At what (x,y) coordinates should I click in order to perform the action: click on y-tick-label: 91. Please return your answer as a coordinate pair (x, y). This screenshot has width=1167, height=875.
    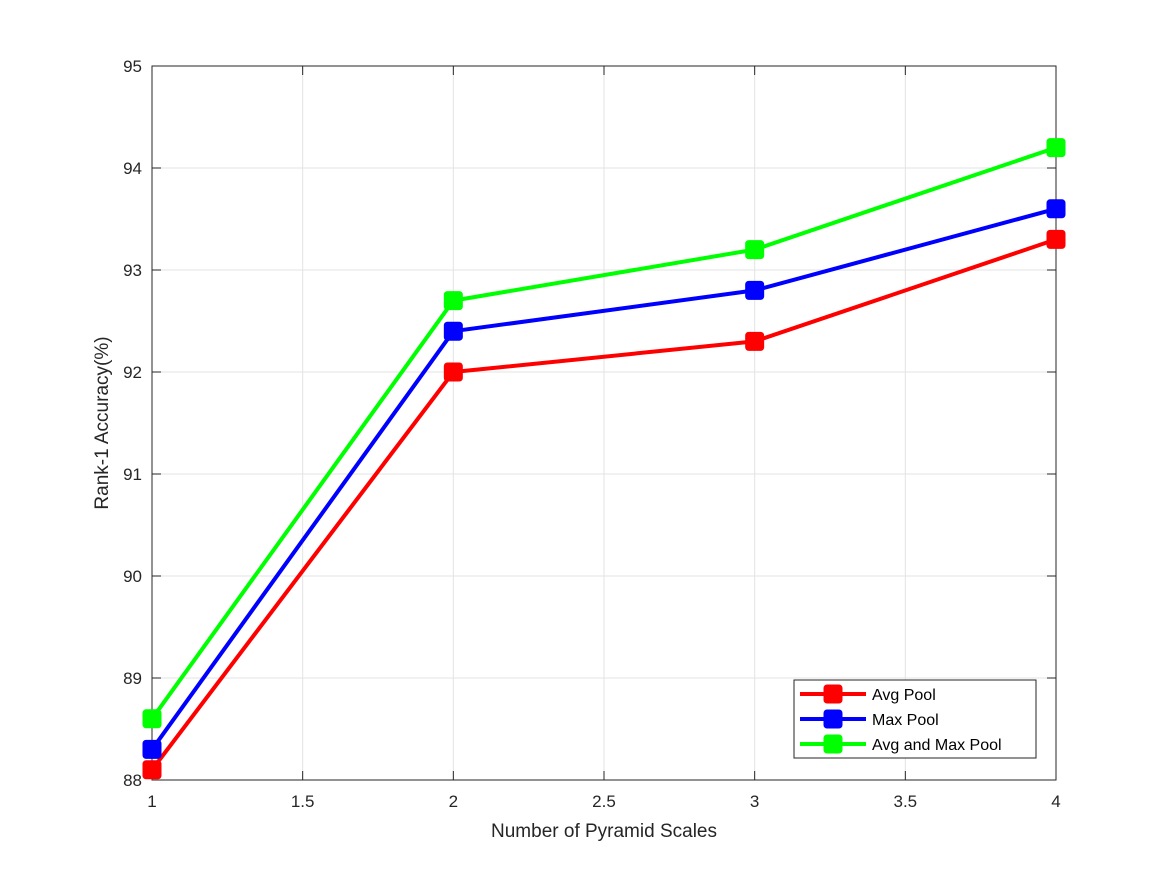
    Looking at the image, I should click on (132, 474).